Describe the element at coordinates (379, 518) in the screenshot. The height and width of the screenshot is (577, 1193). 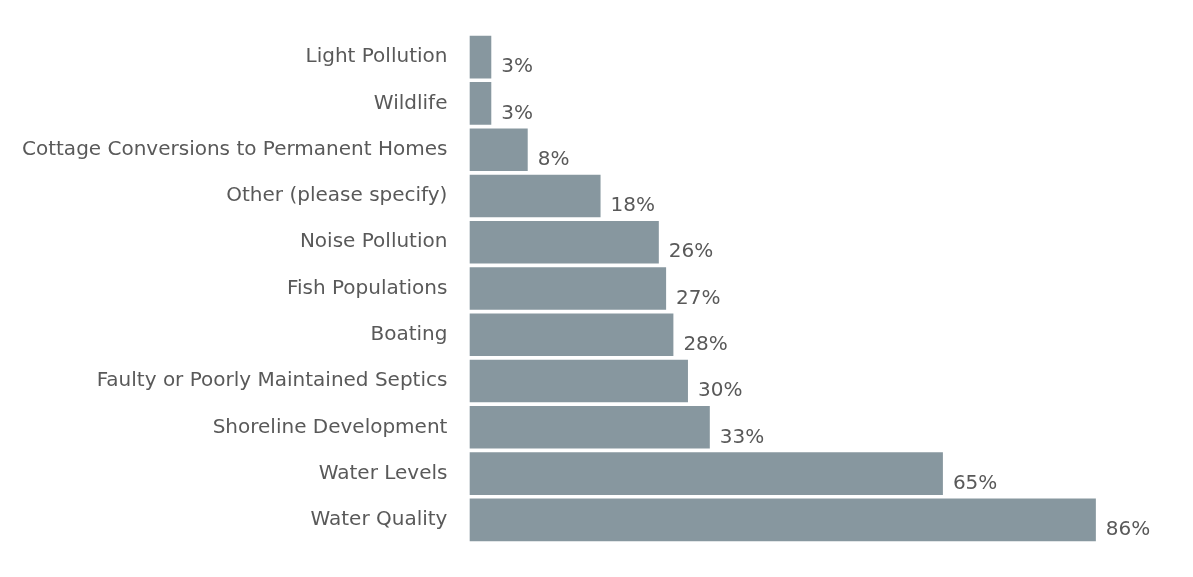
I see `y-tick-label: Water Quality` at that location.